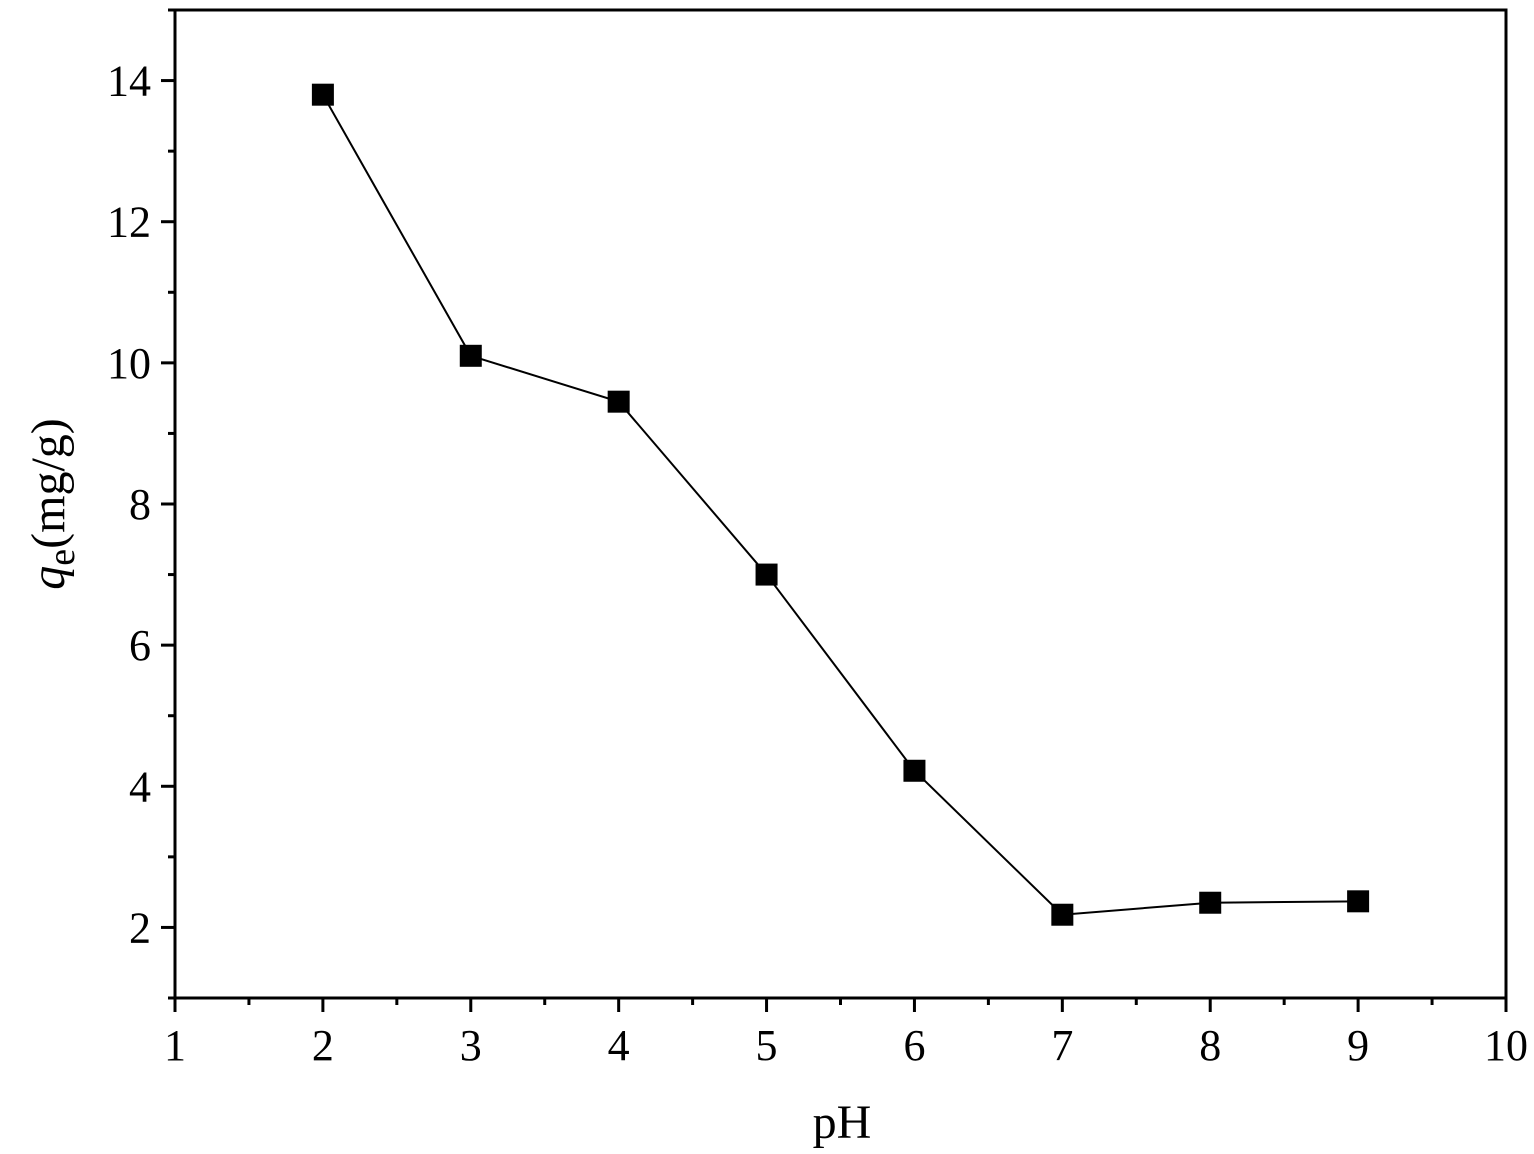 The width and height of the screenshot is (1534, 1154). I want to click on y-tick-label: 12, so click(129, 222).